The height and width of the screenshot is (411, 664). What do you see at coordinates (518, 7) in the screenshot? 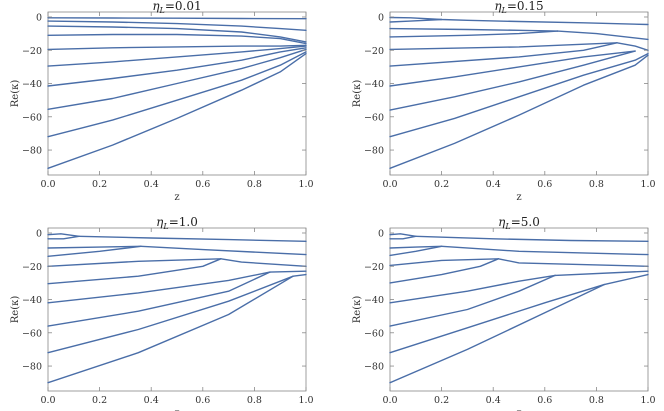
I see `chart-title: ηL=0.15` at bounding box center [518, 7].